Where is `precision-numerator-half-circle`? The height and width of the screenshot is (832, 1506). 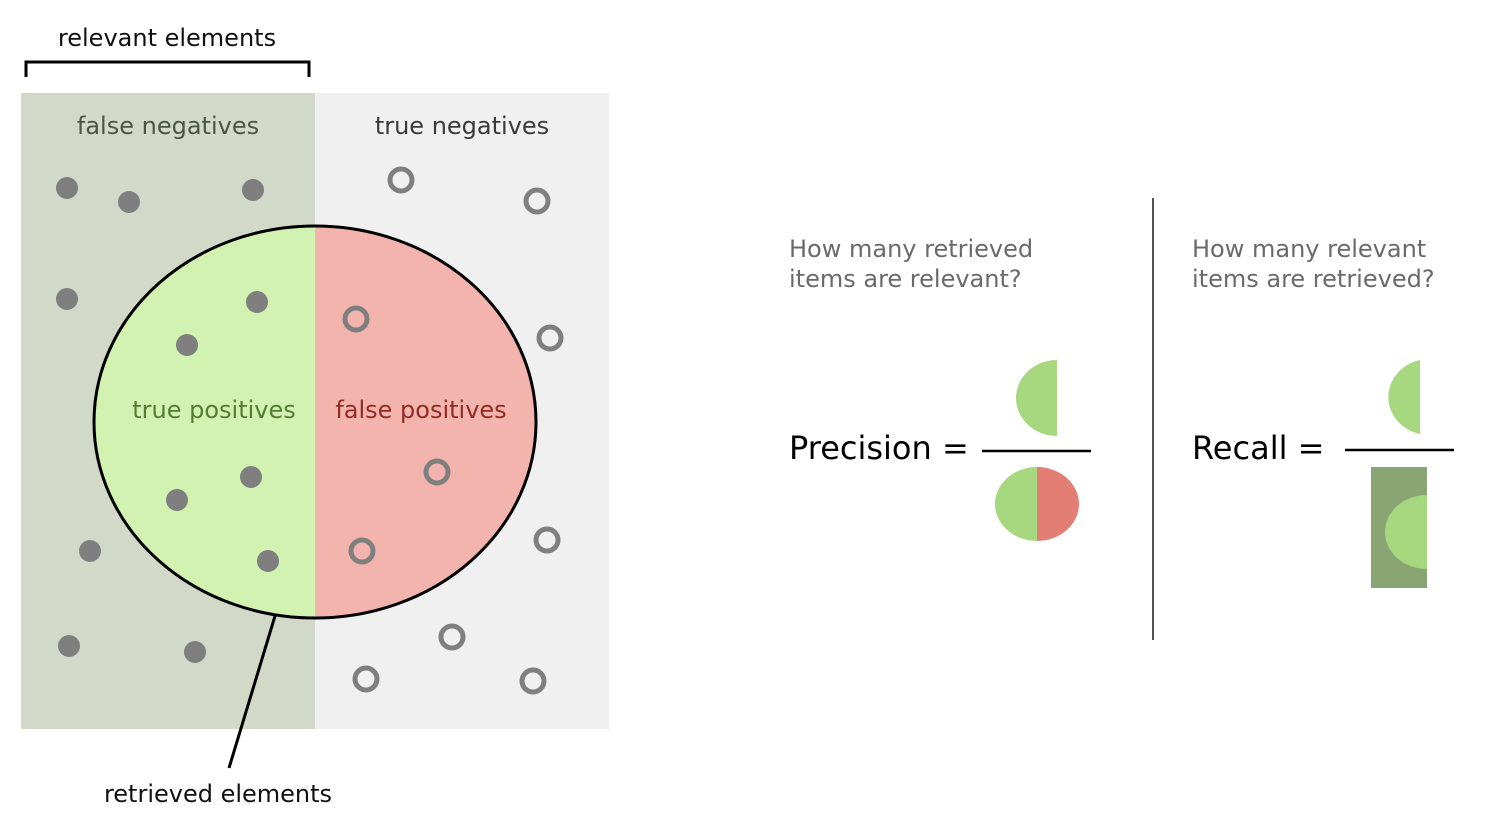
precision-numerator-half-circle is located at coordinates (1036, 398).